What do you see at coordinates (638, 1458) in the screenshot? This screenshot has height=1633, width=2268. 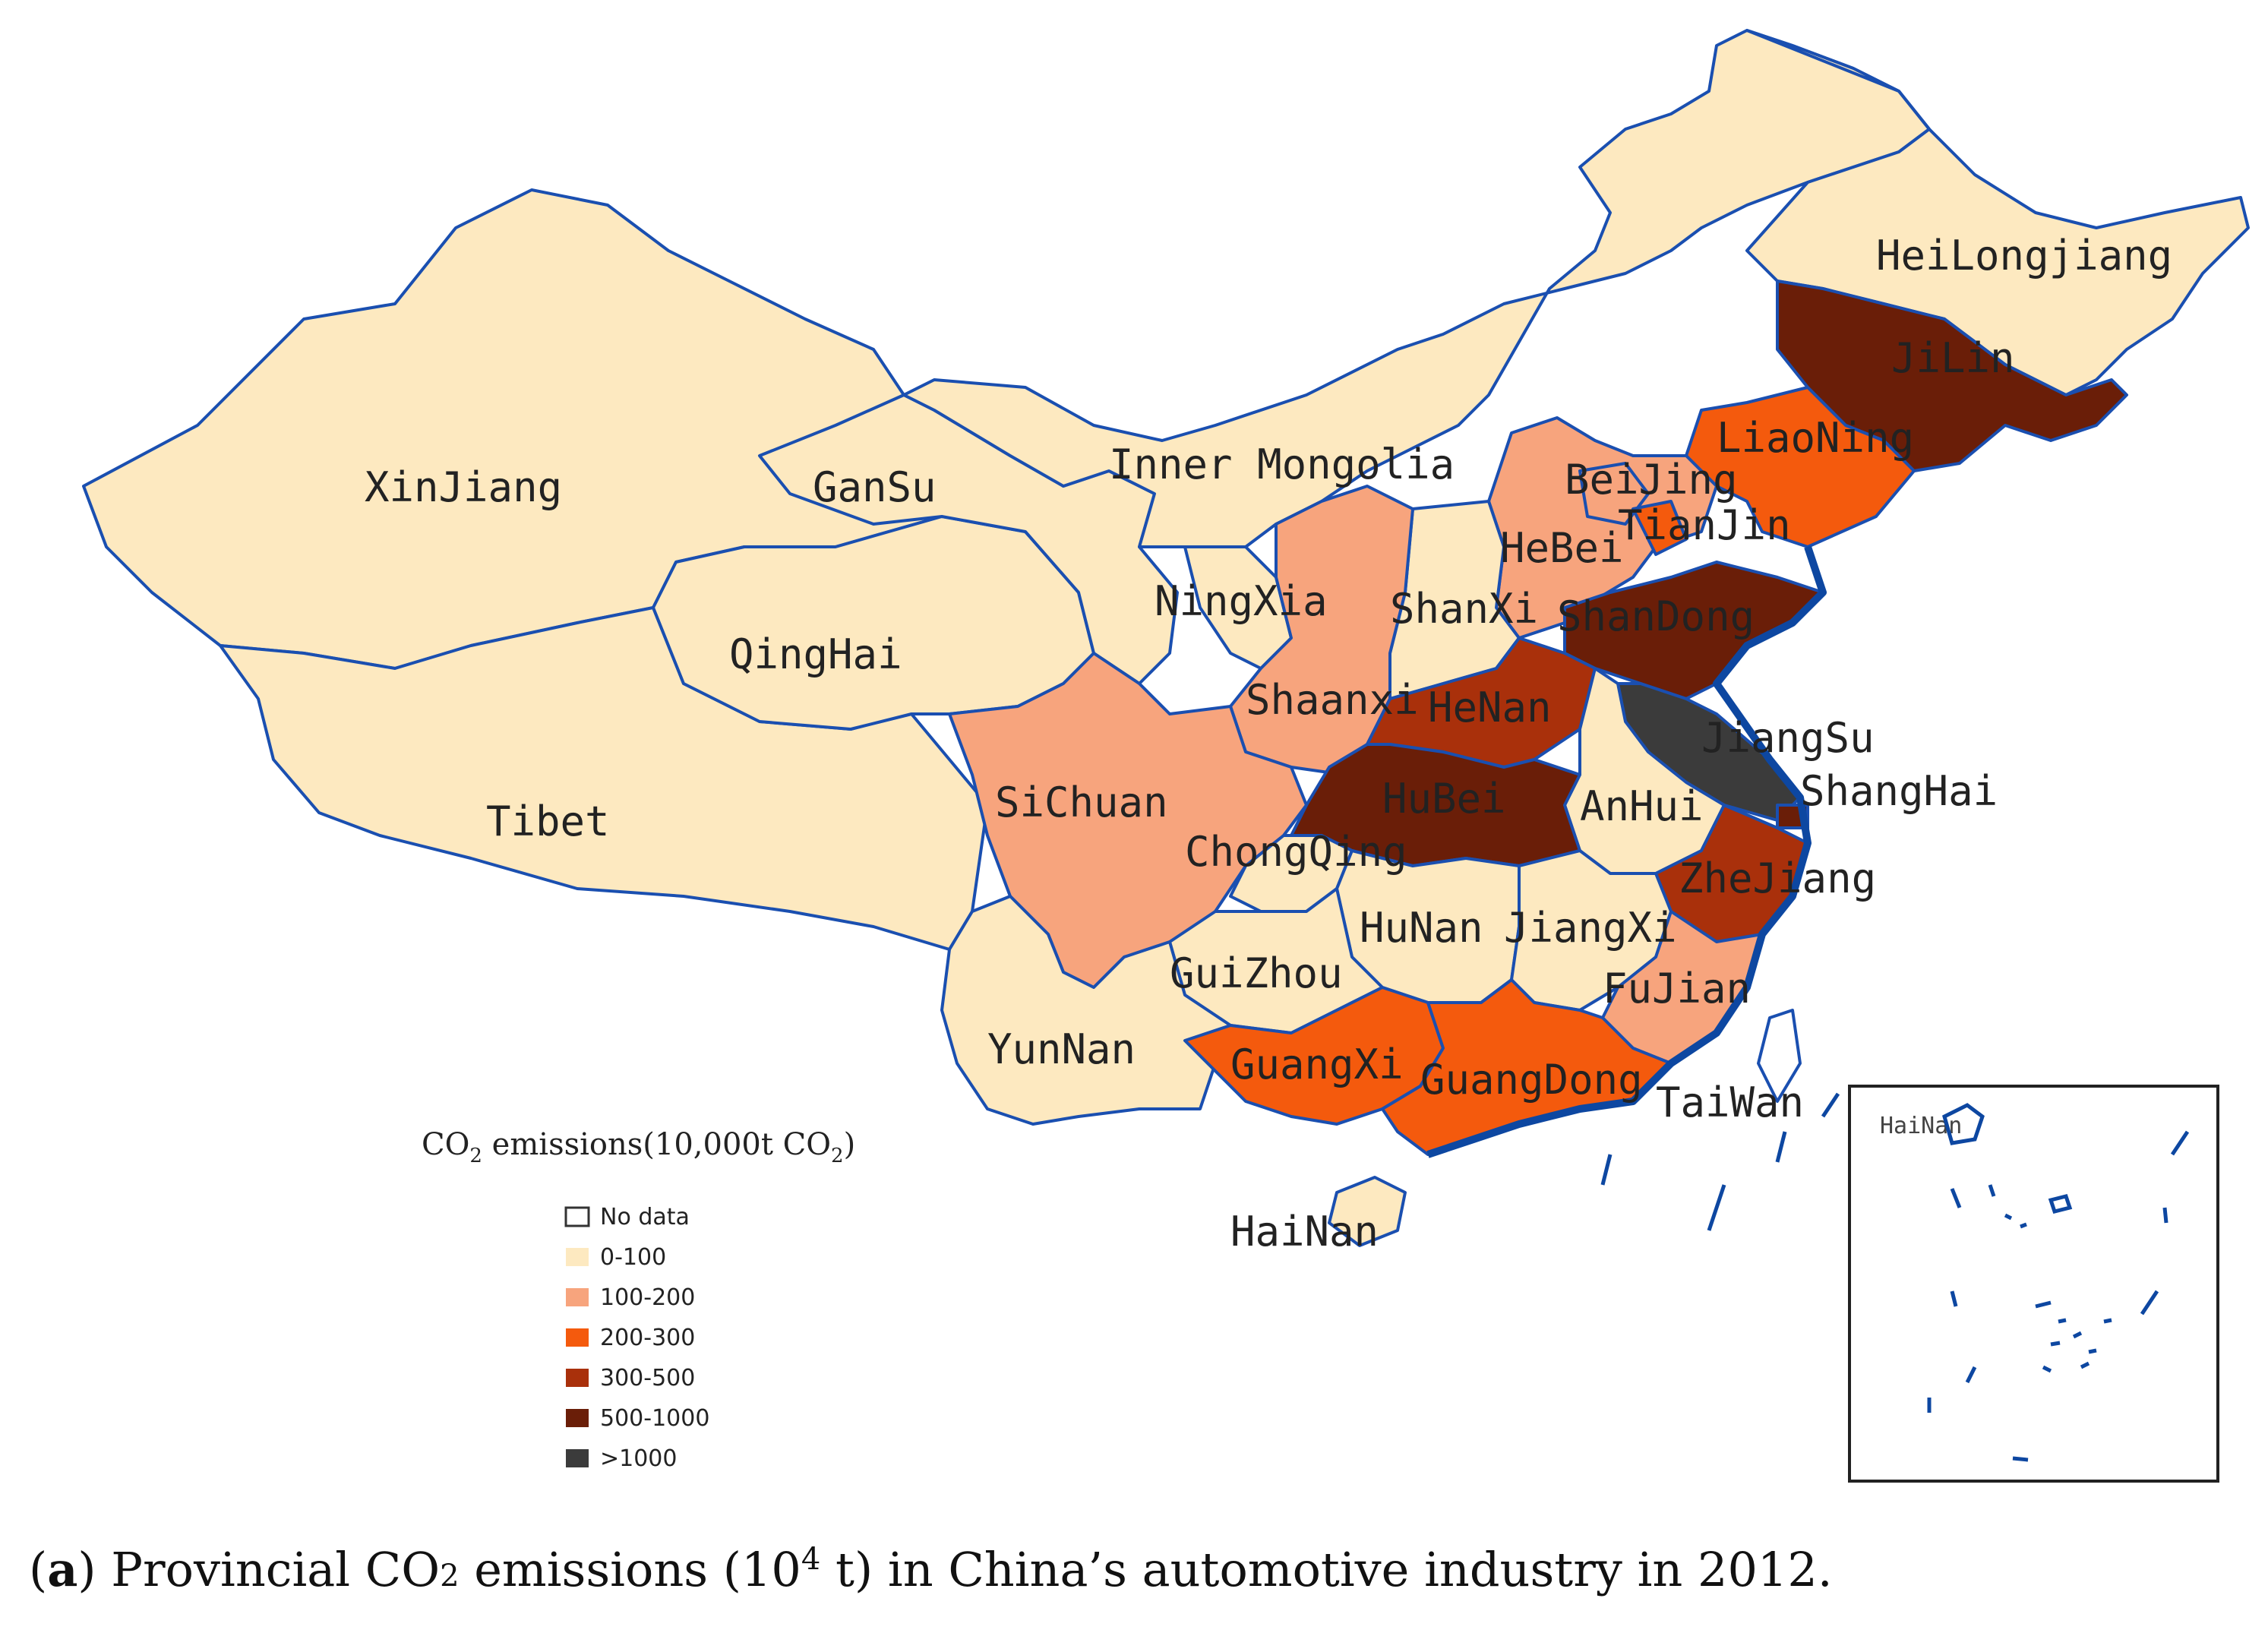 I see `legend-label: >1000` at bounding box center [638, 1458].